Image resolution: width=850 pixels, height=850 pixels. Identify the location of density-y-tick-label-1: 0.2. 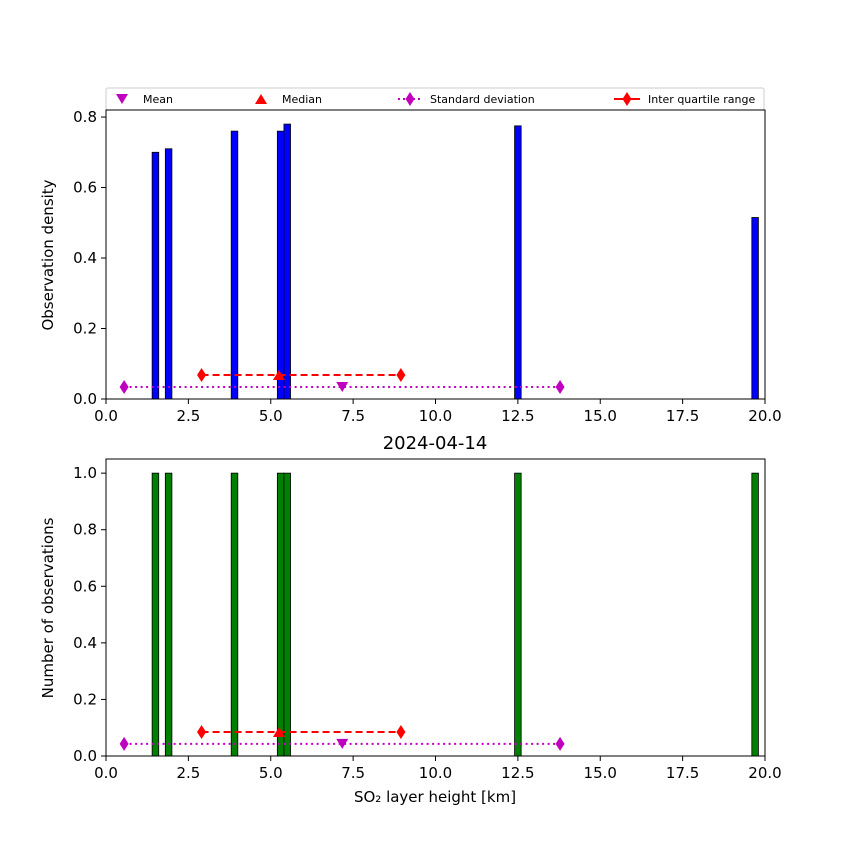
(85, 329).